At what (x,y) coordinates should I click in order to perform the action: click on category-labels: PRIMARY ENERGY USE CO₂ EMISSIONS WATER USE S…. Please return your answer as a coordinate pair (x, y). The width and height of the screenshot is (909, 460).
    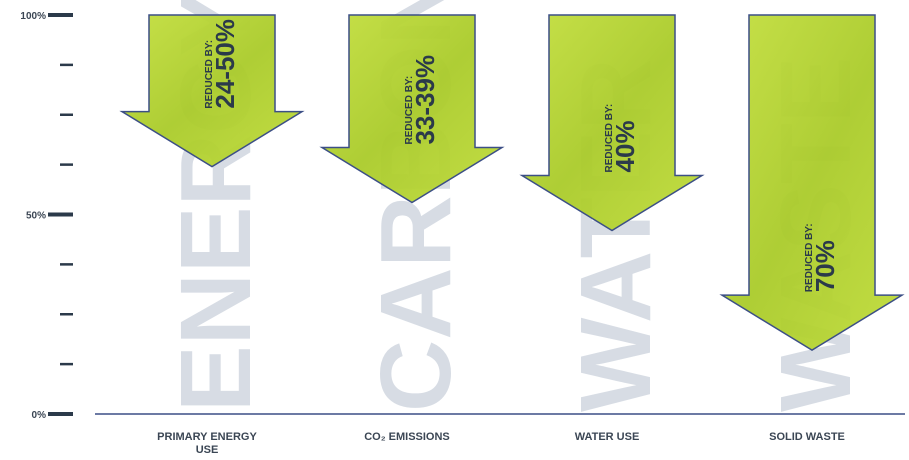
    Looking at the image, I should click on (501, 443).